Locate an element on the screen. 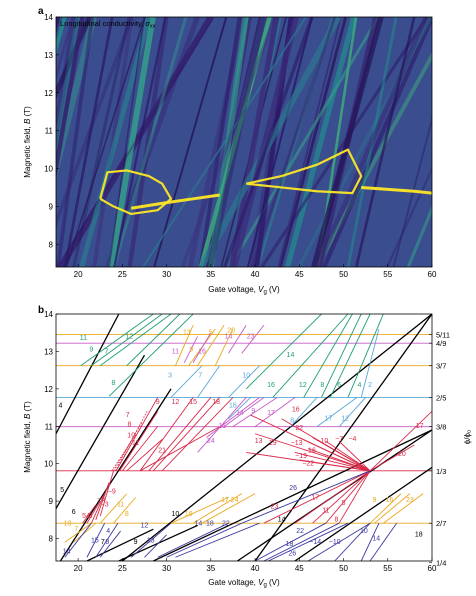 The image size is (476, 596). fan-line-label: 19 is located at coordinates (273, 443).